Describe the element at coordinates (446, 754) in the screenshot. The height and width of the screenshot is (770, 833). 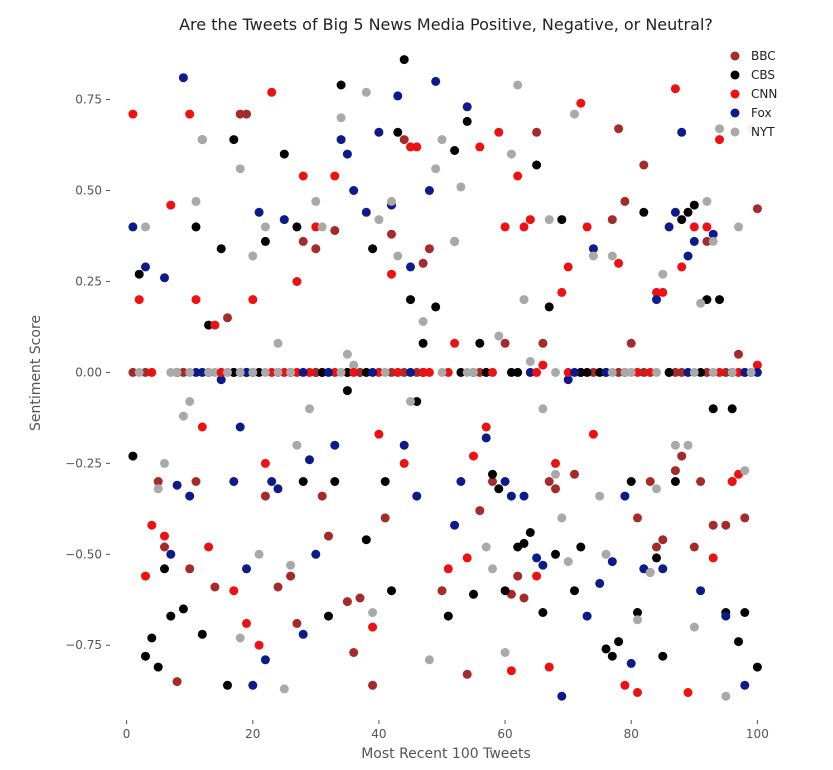
I see `x-axis-label: Most Recent 100 Tweets` at that location.